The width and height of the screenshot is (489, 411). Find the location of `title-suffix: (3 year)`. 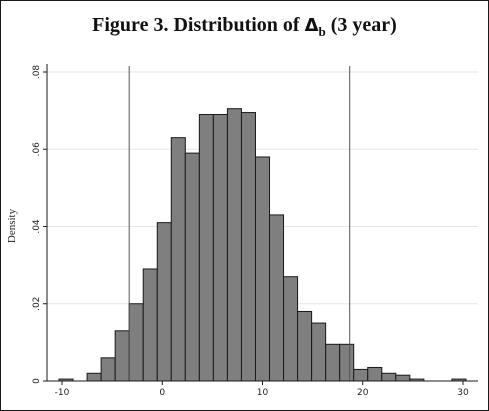

title-suffix: (3 year) is located at coordinates (361, 25).